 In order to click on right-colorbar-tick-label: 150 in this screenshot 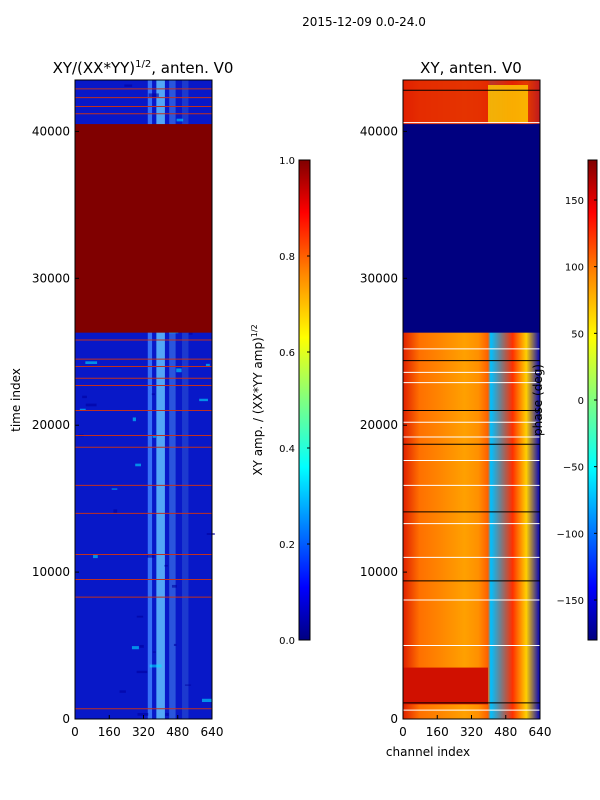, I will do `click(574, 201)`.